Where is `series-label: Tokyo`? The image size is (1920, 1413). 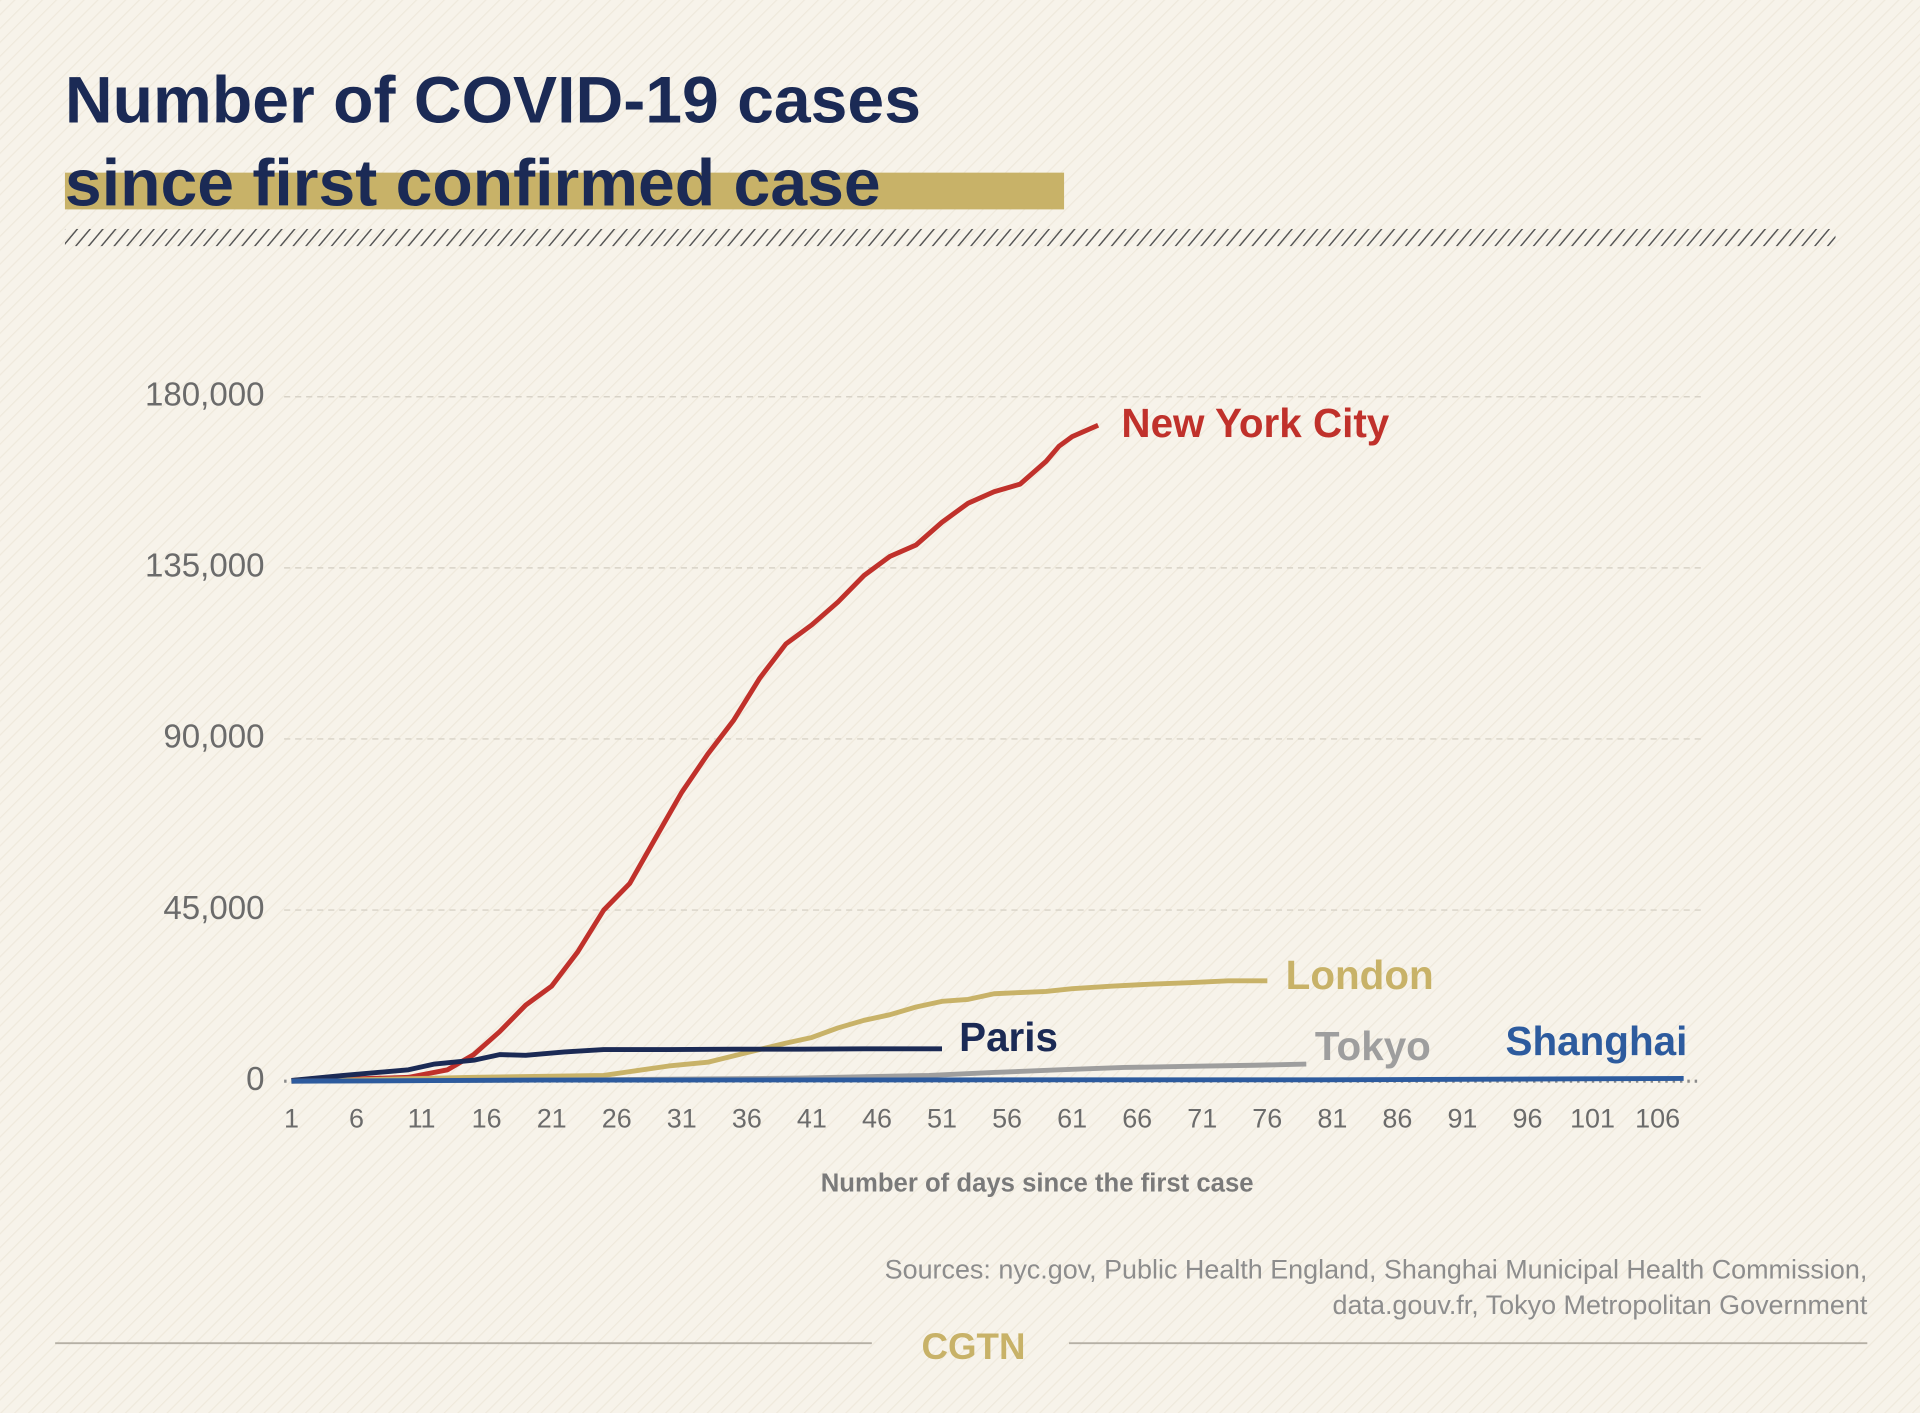 series-label: Tokyo is located at coordinates (1373, 1046).